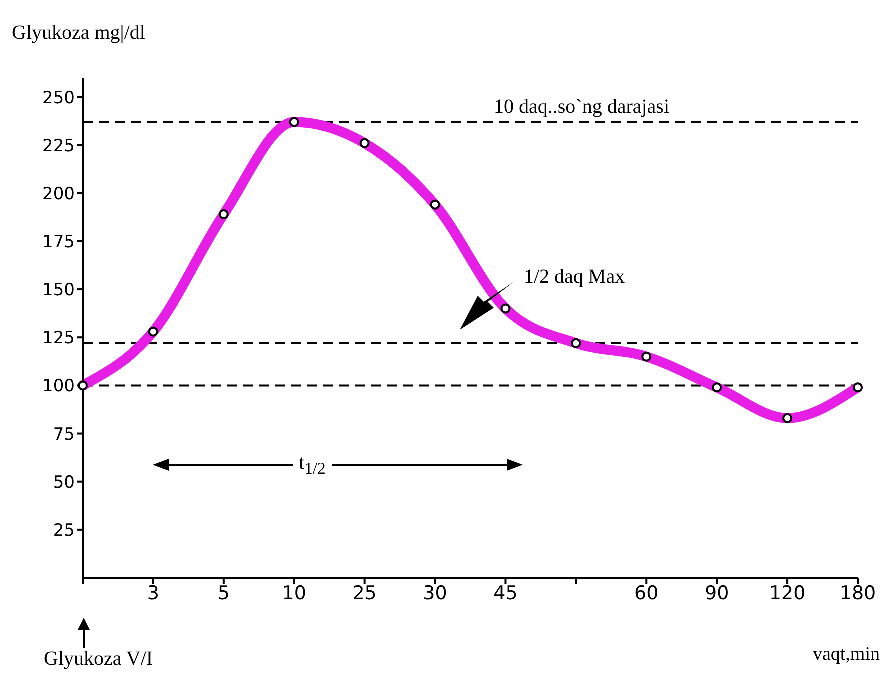 This screenshot has height=691, width=894. What do you see at coordinates (575, 277) in the screenshot?
I see `annotation: 1/2 daq Max` at bounding box center [575, 277].